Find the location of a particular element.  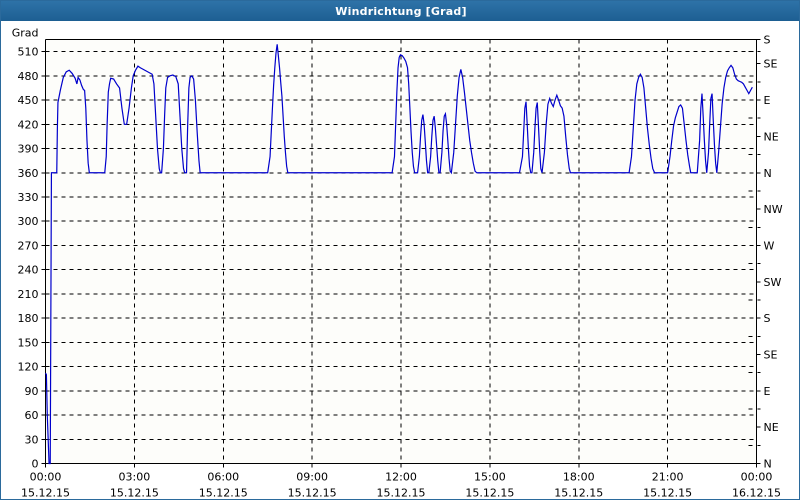

svg-text: 21:00 is located at coordinates (668, 477).